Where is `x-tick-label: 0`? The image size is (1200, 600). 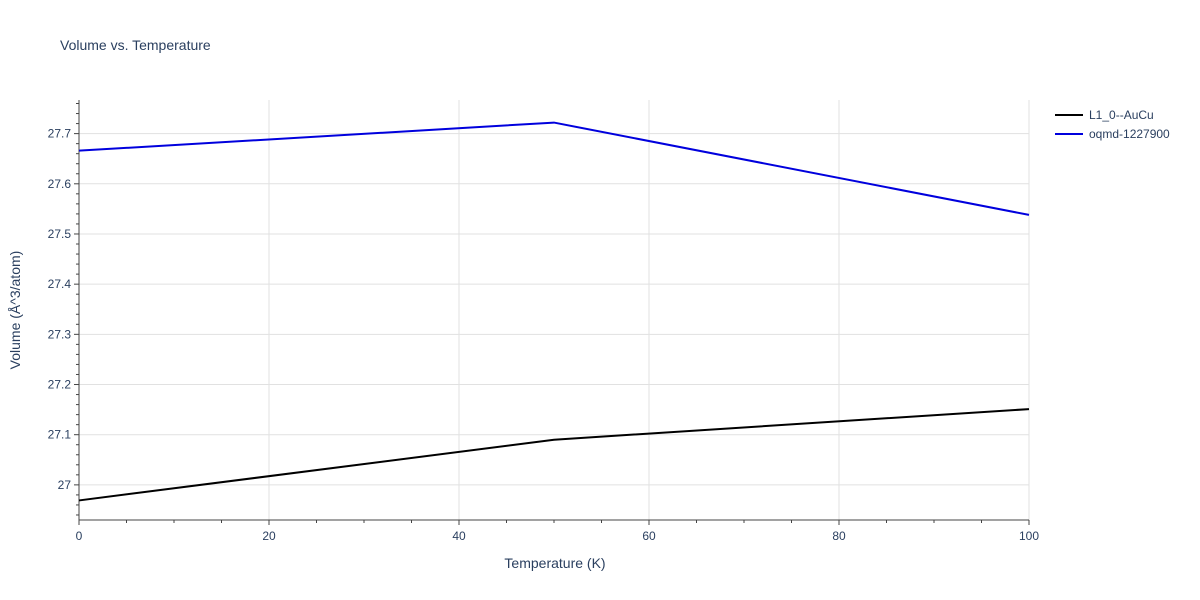
x-tick-label: 0 is located at coordinates (79, 536).